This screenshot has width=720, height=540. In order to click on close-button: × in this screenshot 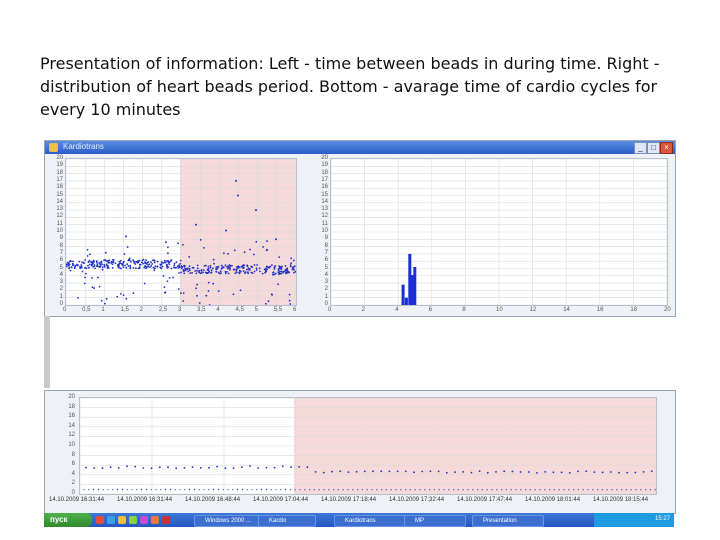, I will do `click(666, 148)`.